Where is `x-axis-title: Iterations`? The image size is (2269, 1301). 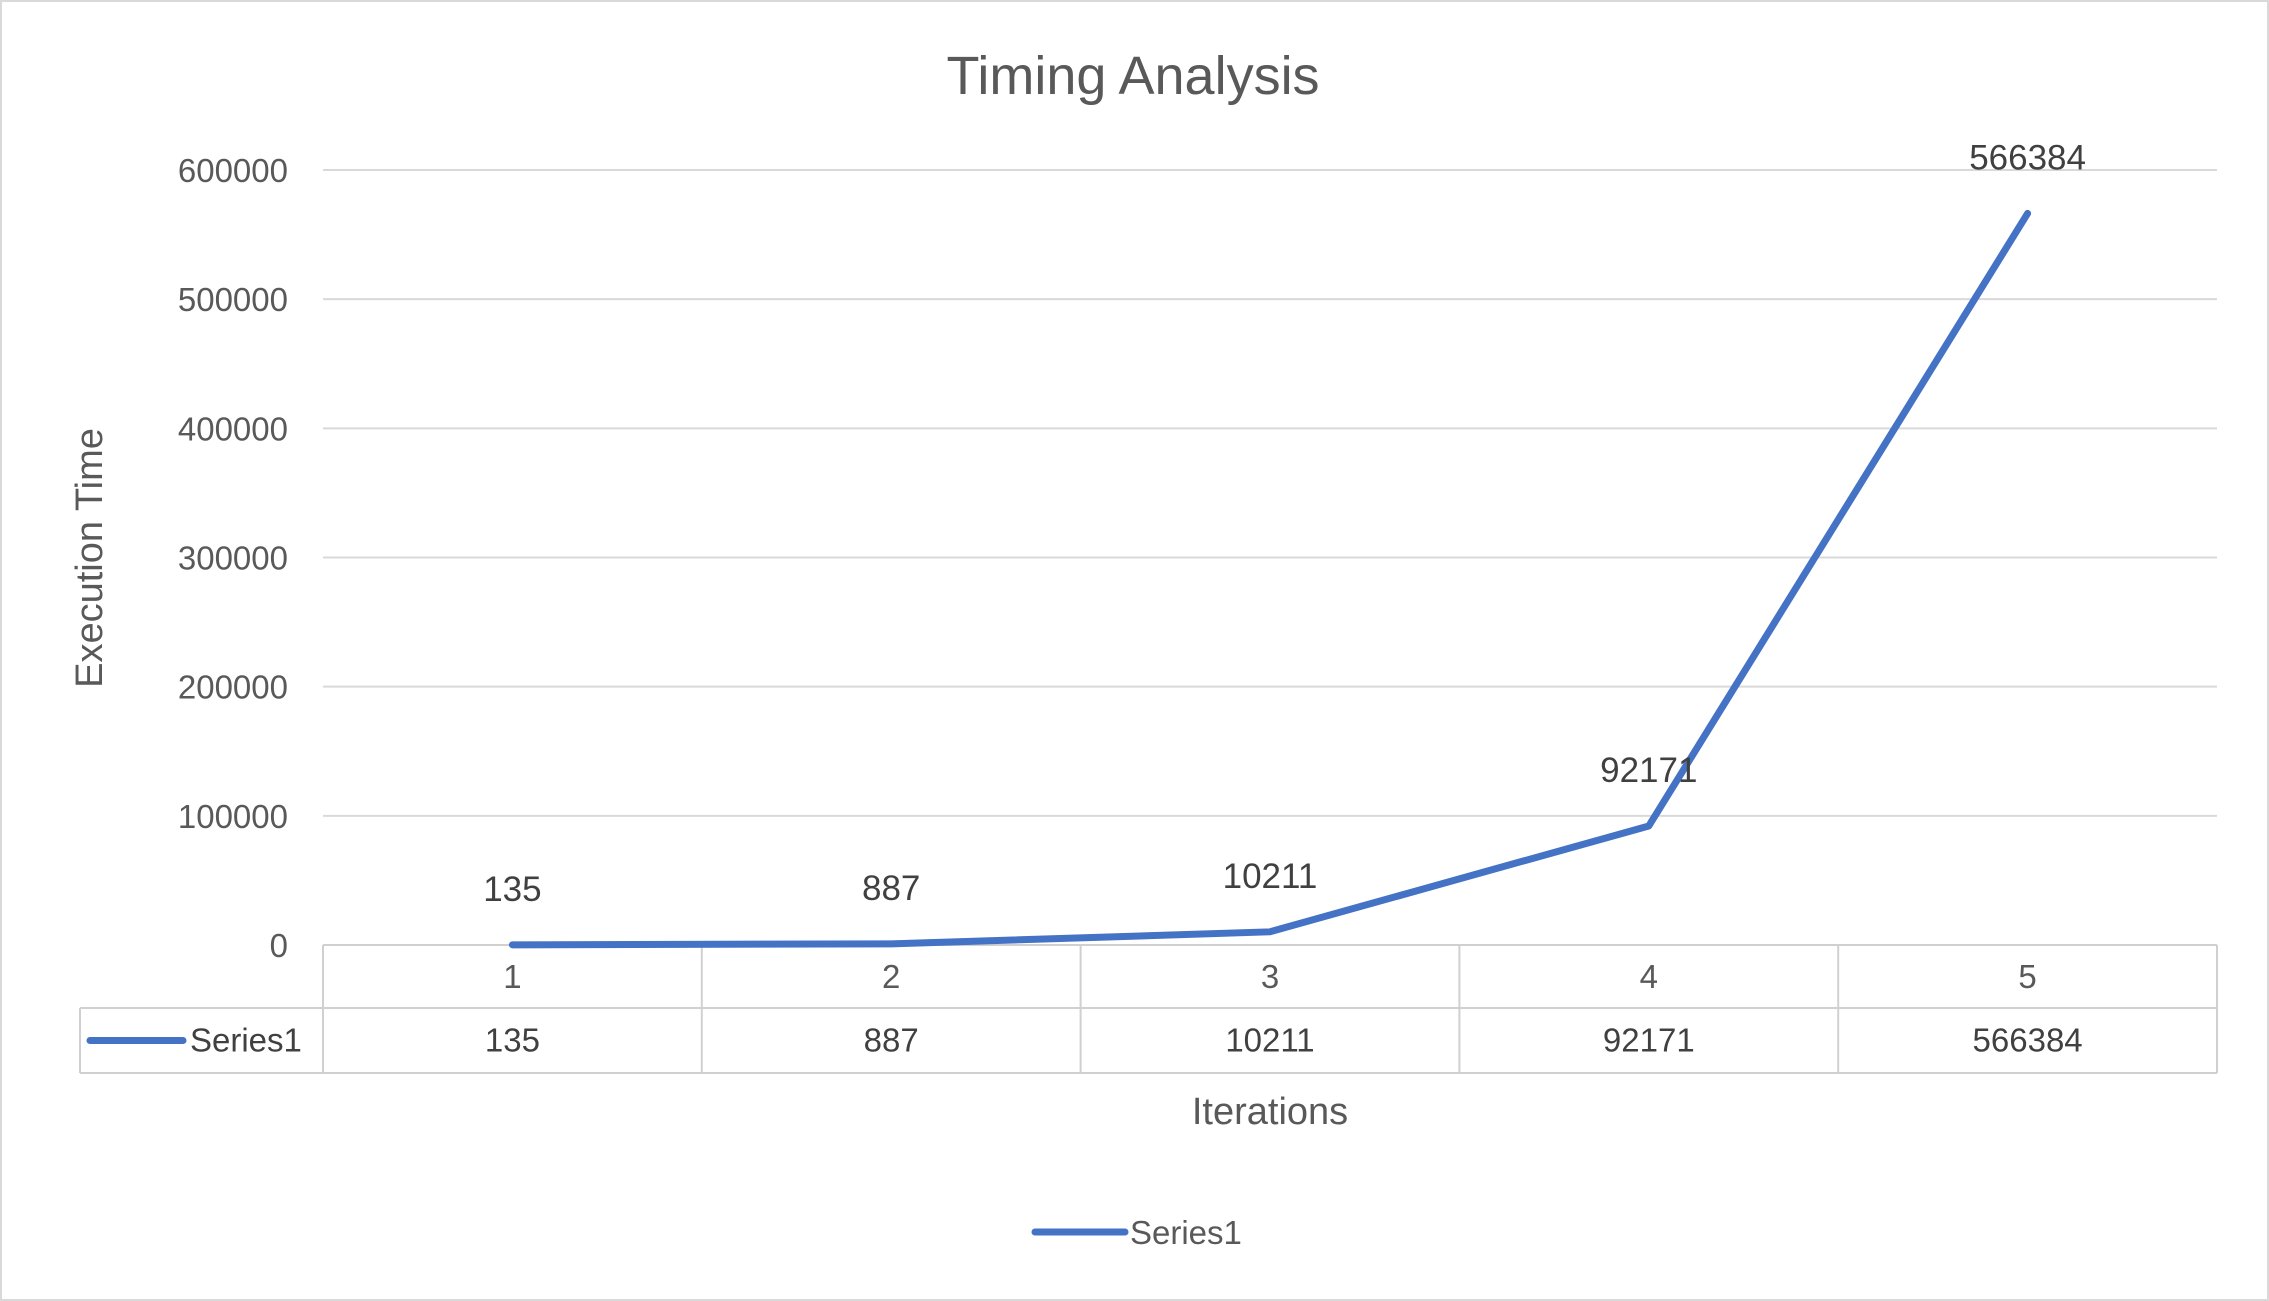 x-axis-title: Iterations is located at coordinates (1270, 1112).